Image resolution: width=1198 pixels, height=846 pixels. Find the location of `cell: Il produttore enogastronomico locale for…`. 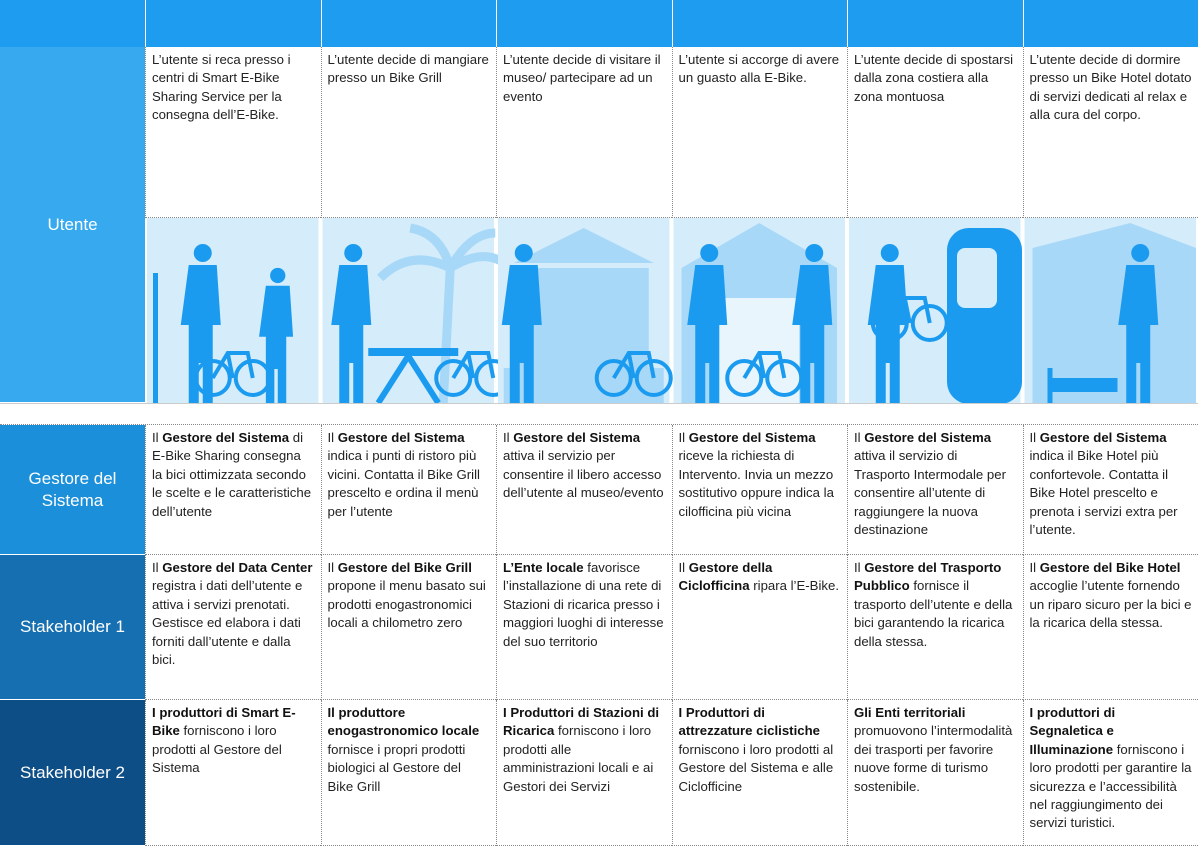

cell: Il produttore enogastronomico locale for… is located at coordinates (408, 773).